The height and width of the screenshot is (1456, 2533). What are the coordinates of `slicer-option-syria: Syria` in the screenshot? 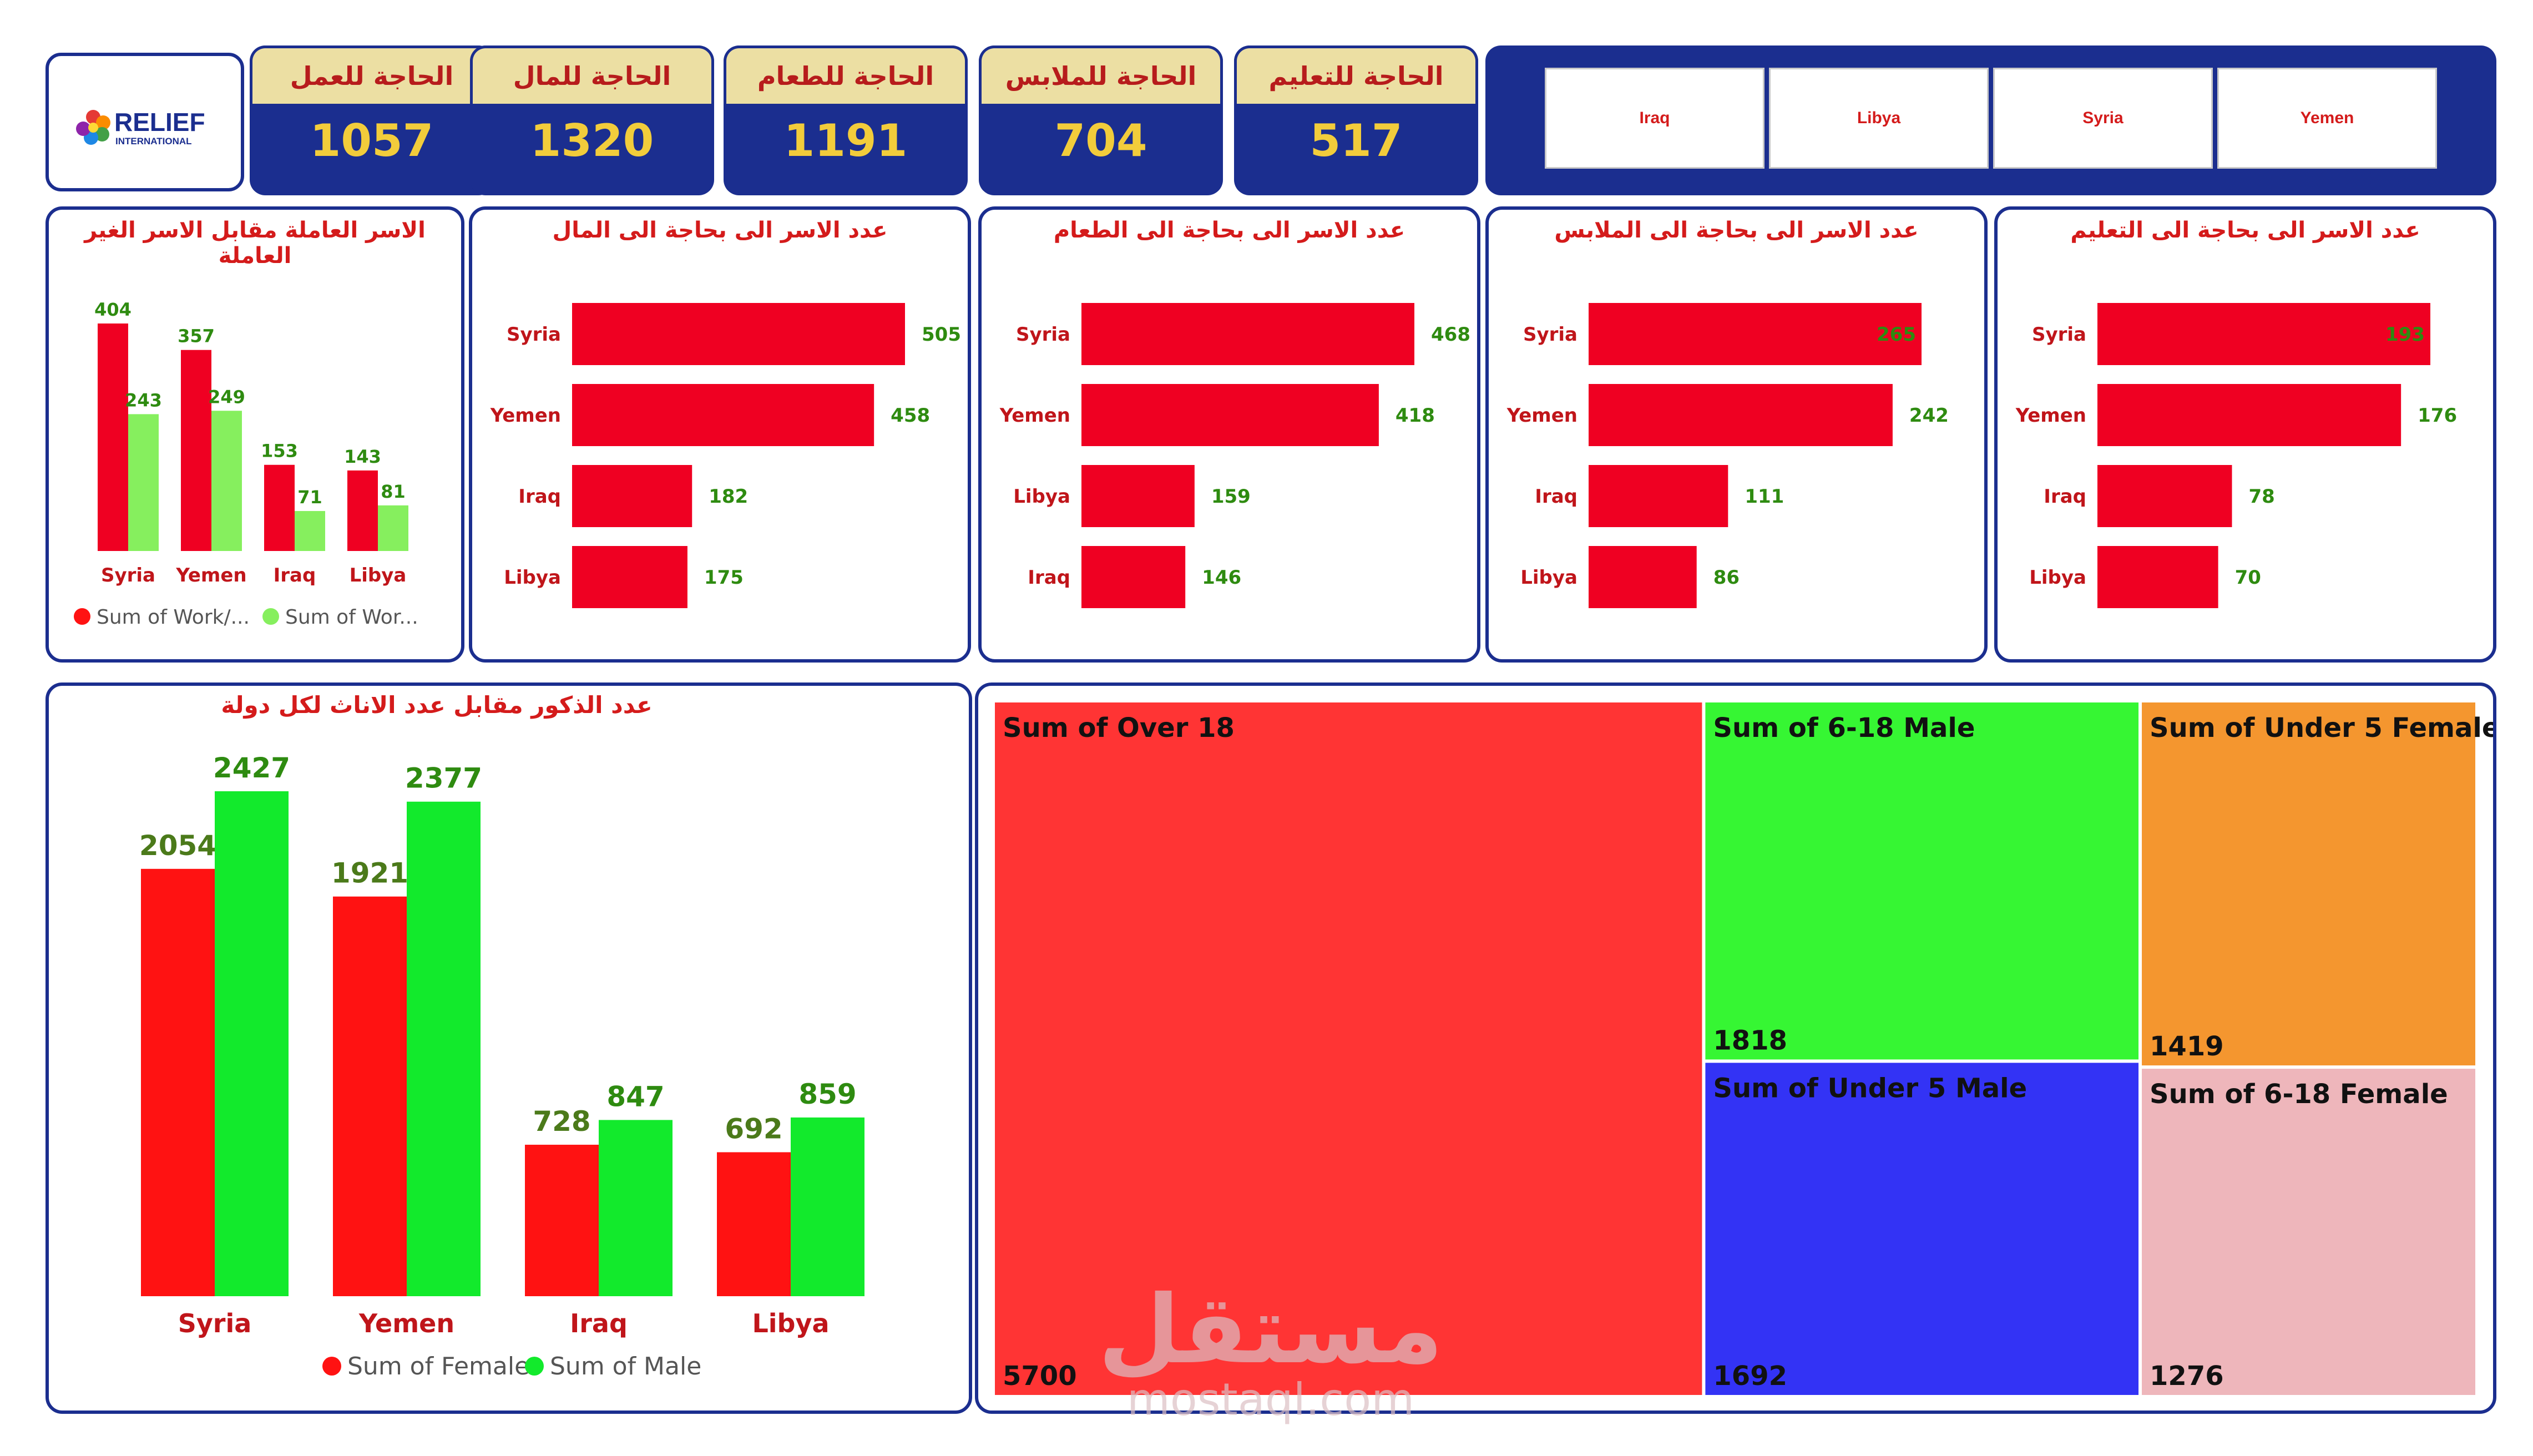 It's located at (2103, 119).